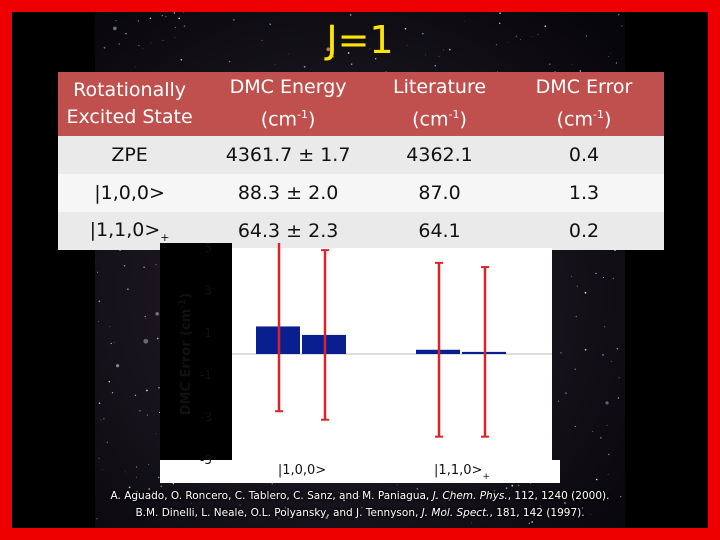  Describe the element at coordinates (470, 496) in the screenshot. I see `citation-1-journal: J. Chem. Phys.` at that location.